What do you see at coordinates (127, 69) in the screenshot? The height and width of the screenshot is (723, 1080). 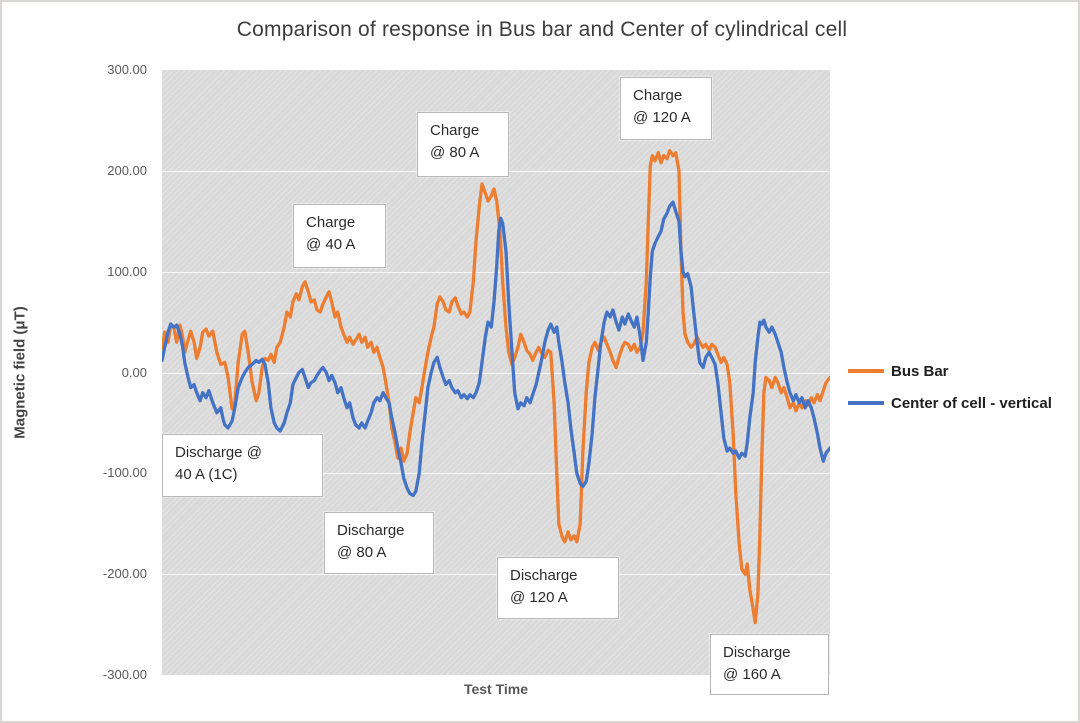 I see `y-tick-label: 300.00` at bounding box center [127, 69].